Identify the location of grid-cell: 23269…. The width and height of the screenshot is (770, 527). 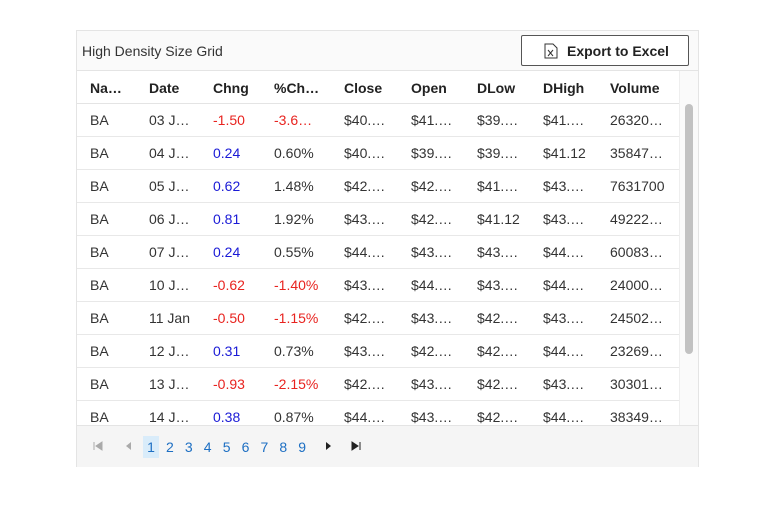
(636, 351).